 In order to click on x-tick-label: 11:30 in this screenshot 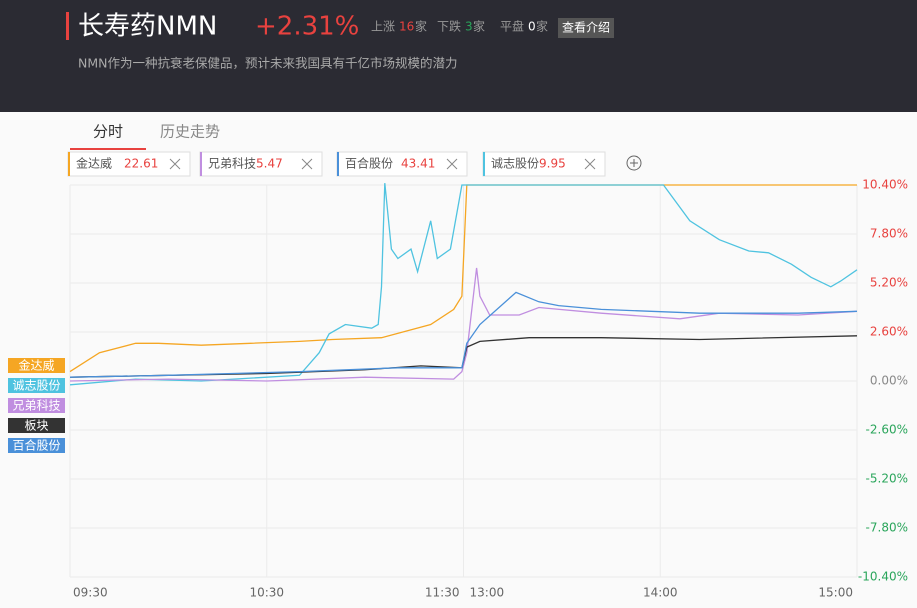, I will do `click(442, 593)`.